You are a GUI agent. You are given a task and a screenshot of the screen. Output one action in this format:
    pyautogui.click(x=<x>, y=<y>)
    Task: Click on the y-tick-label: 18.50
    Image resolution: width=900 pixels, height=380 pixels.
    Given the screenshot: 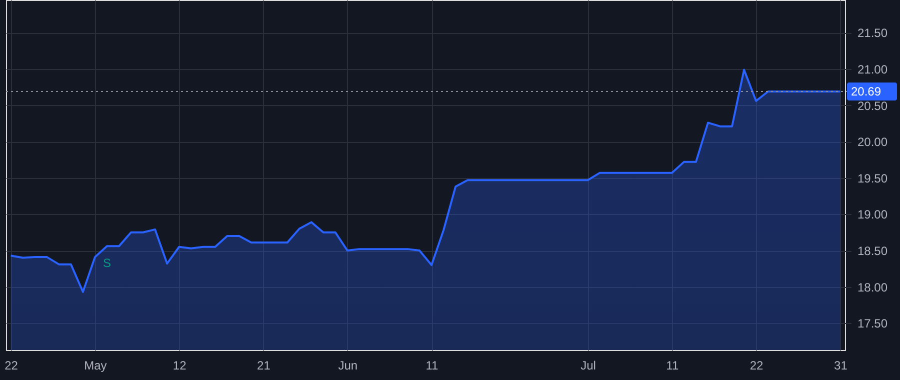 What is the action you would take?
    pyautogui.click(x=873, y=251)
    